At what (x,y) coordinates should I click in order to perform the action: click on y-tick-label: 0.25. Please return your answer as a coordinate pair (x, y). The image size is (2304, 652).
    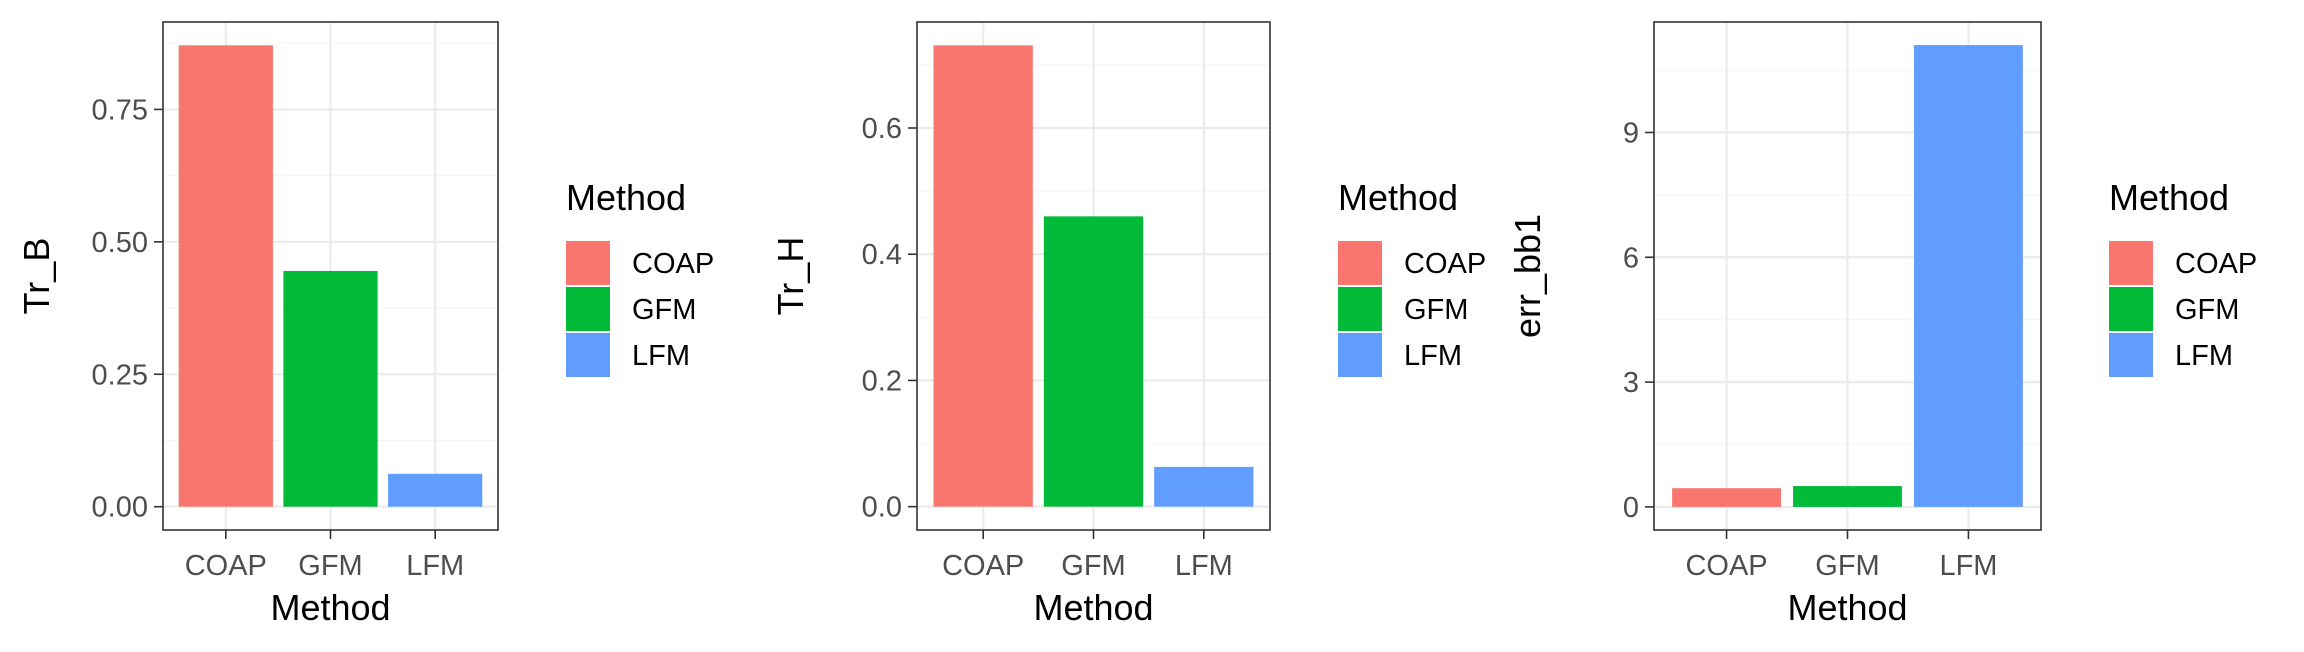
    Looking at the image, I should click on (120, 375).